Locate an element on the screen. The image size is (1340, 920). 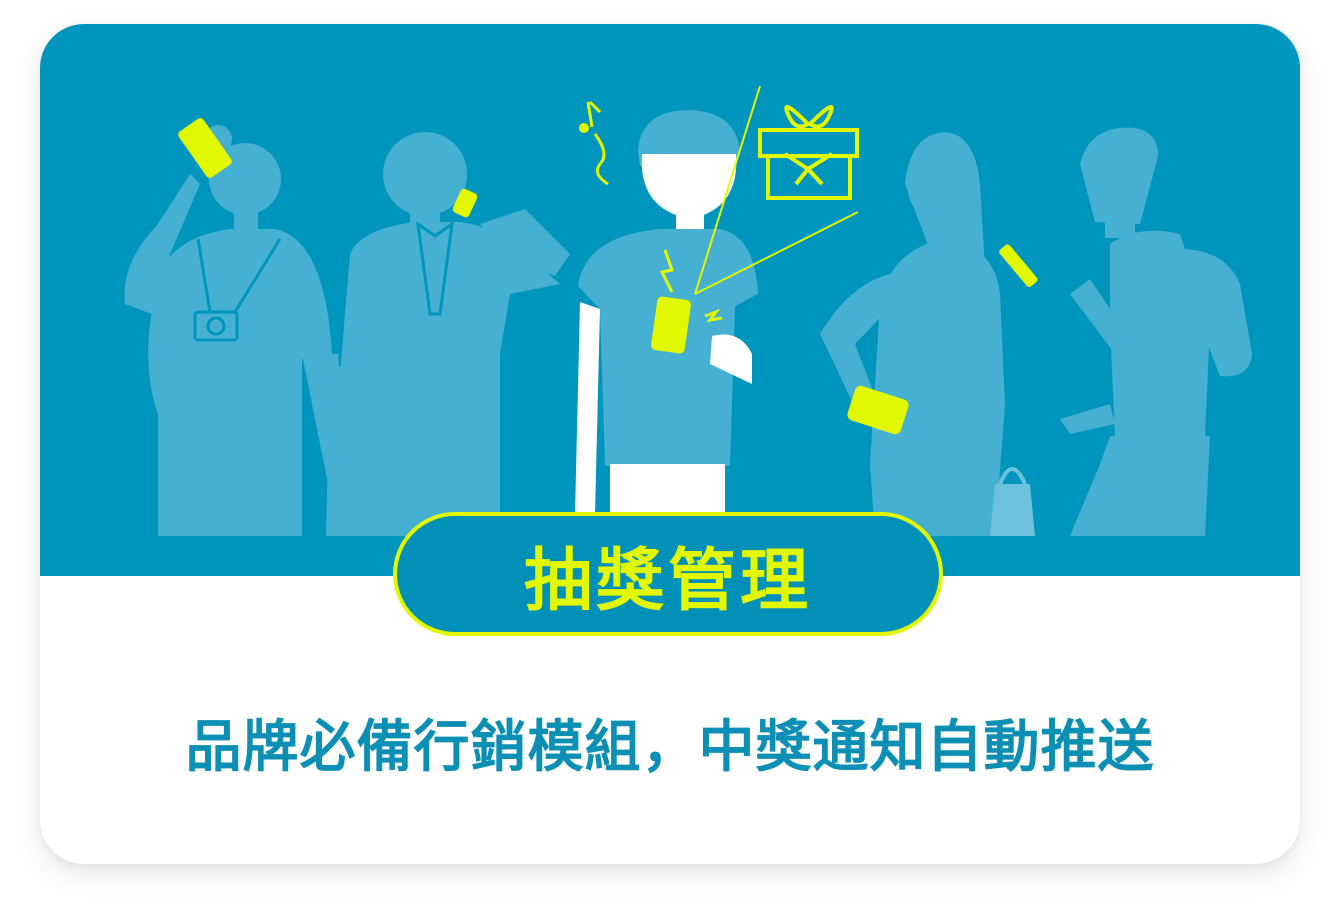
card-subtitle: 品牌必備行銷模組，中獎通知自動推送 is located at coordinates (670, 747).